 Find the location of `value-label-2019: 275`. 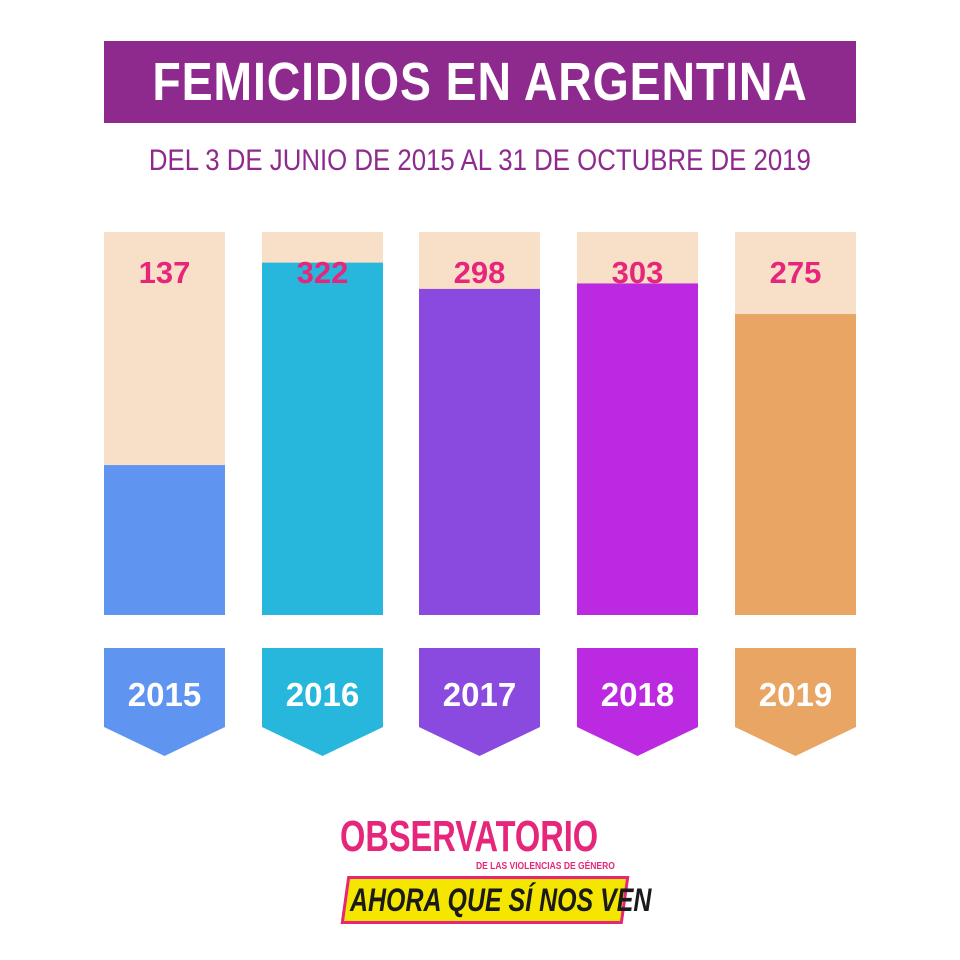

value-label-2019: 275 is located at coordinates (796, 272).